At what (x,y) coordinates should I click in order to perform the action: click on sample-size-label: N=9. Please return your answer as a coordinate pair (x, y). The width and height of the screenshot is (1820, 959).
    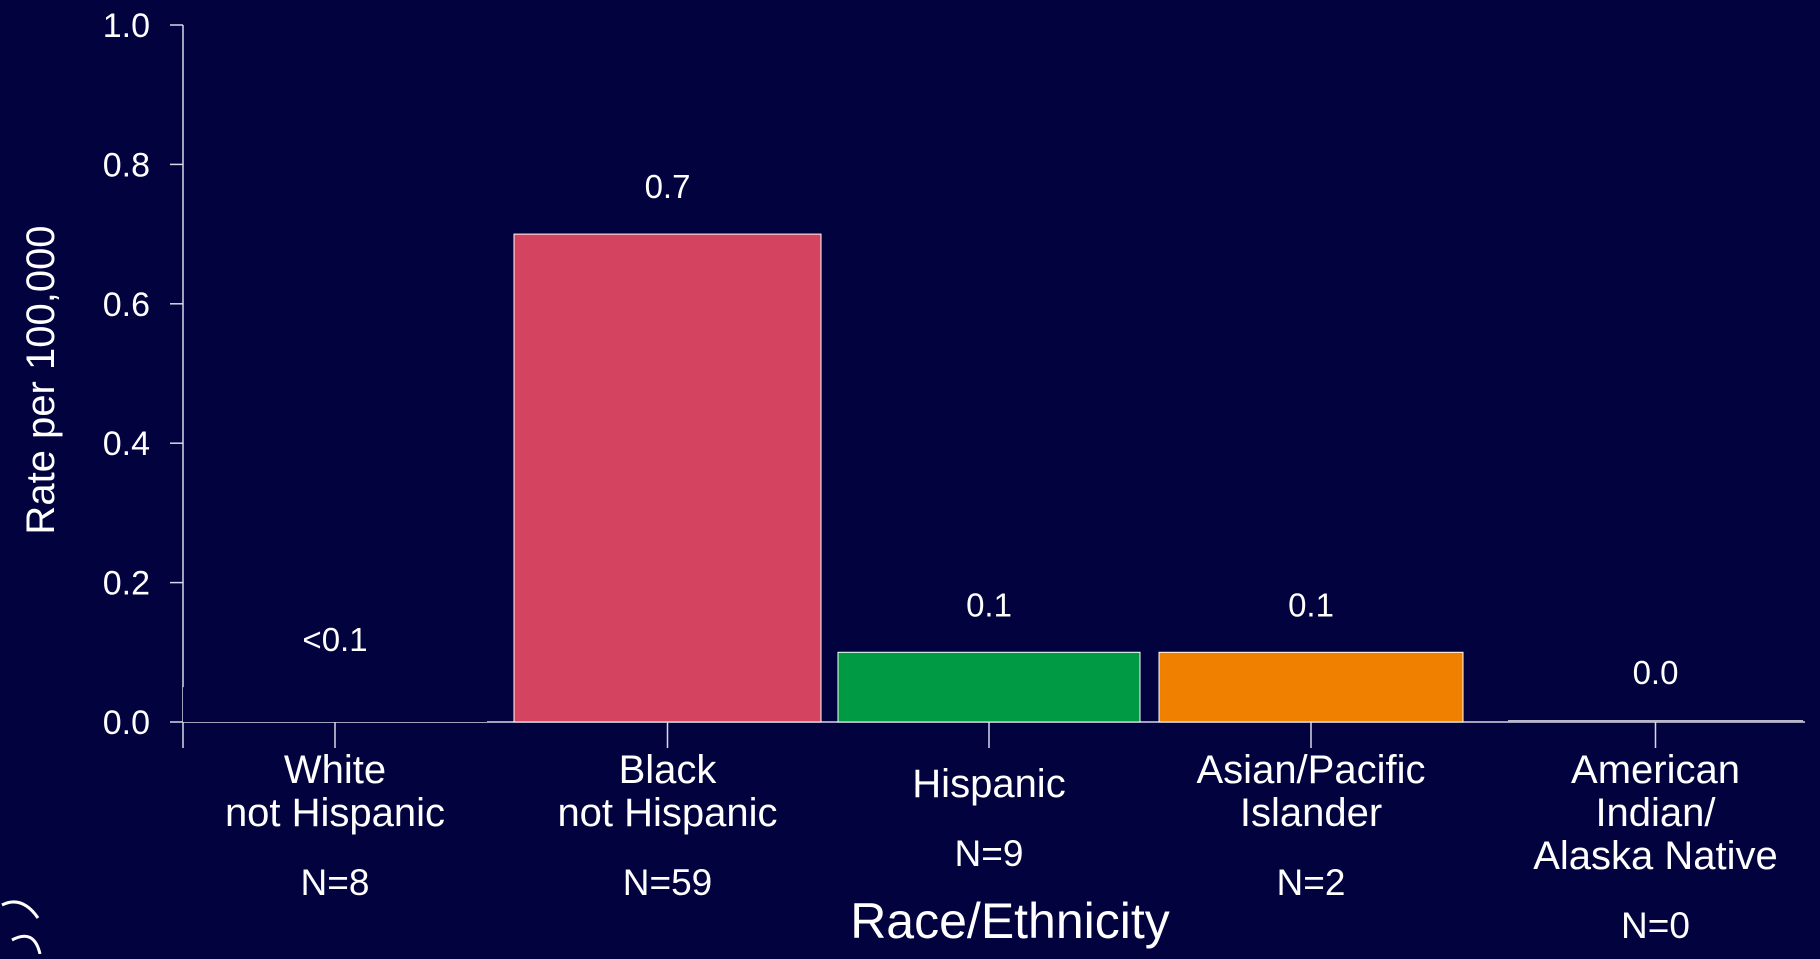
    Looking at the image, I should click on (989, 853).